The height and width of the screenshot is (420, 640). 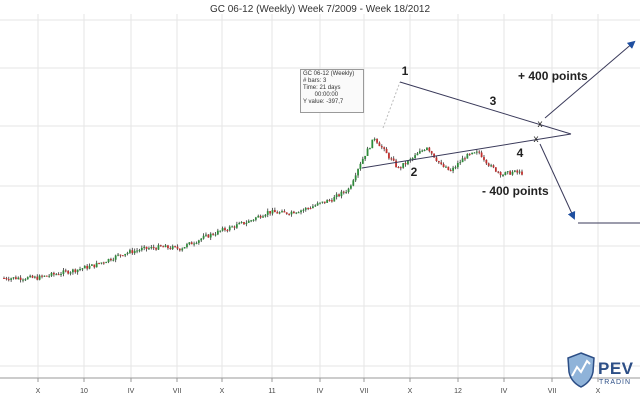 I want to click on breakout-marker: x, so click(x=536, y=139).